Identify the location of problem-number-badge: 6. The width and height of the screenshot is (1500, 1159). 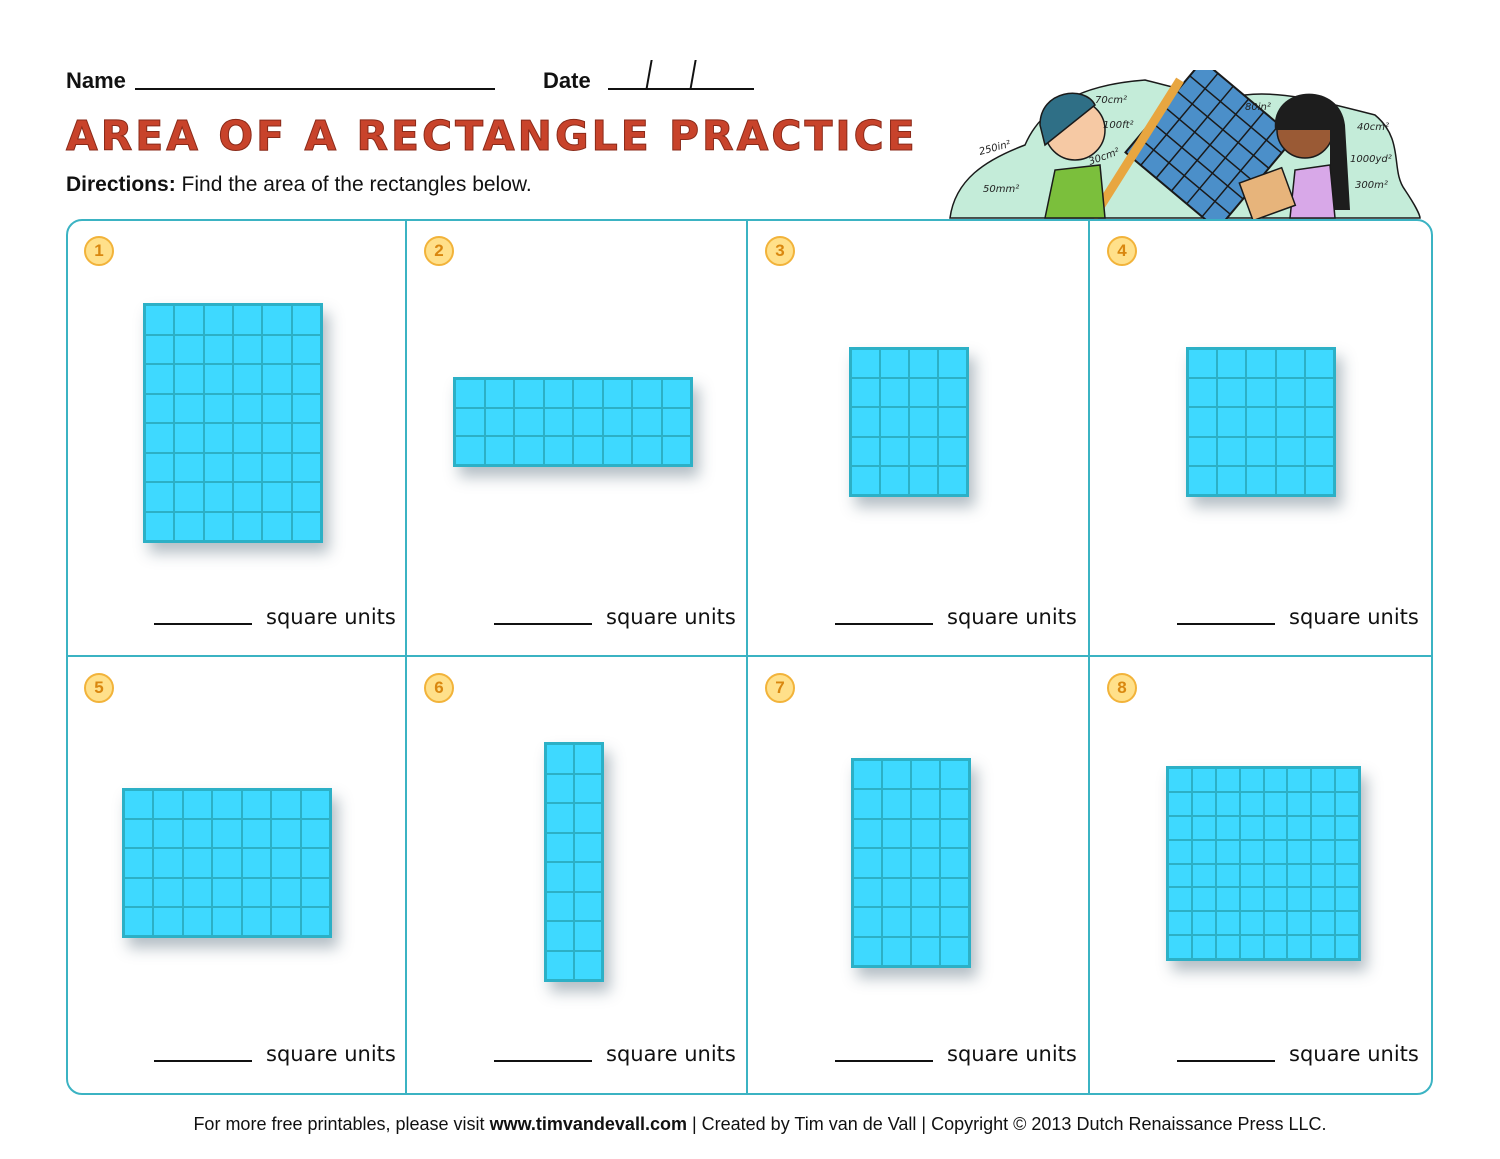
(439, 688).